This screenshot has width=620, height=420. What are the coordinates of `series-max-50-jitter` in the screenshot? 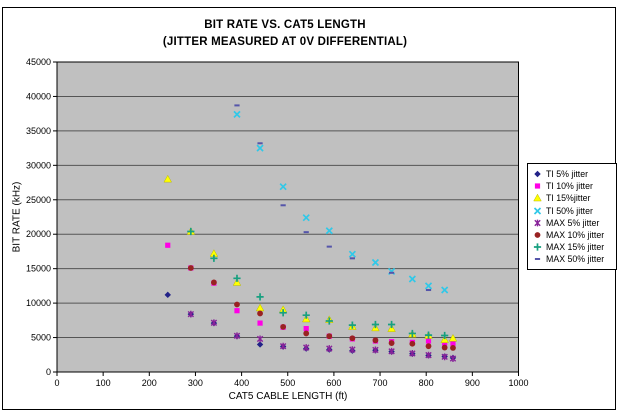 It's located at (333, 198).